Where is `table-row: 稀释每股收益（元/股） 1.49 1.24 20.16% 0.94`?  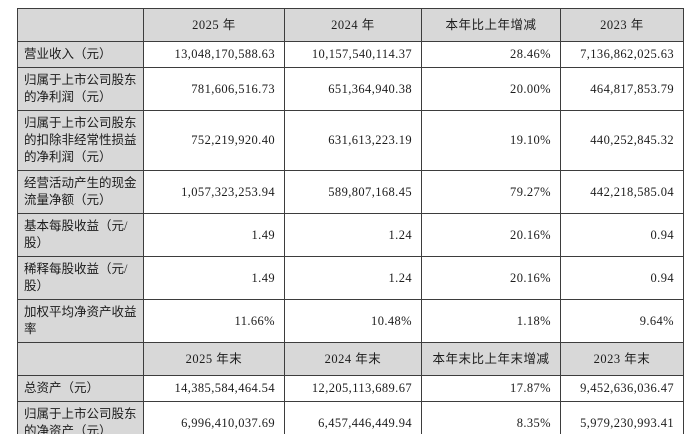
table-row: 稀释每股收益（元/股） 1.49 1.24 20.16% 0.94 is located at coordinates (350, 278).